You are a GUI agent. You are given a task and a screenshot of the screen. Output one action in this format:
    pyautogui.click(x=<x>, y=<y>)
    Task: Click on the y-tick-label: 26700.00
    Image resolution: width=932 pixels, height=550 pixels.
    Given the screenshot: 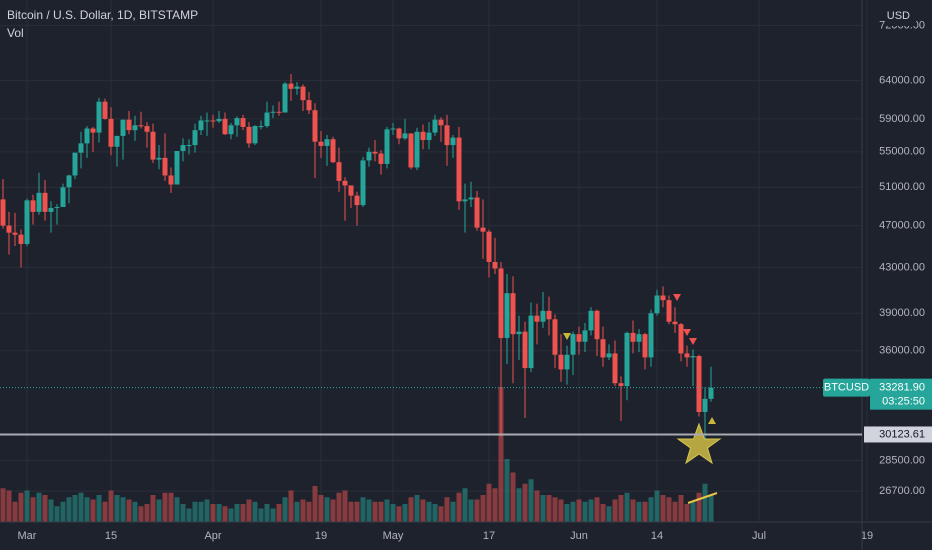 What is the action you would take?
    pyautogui.click(x=902, y=491)
    